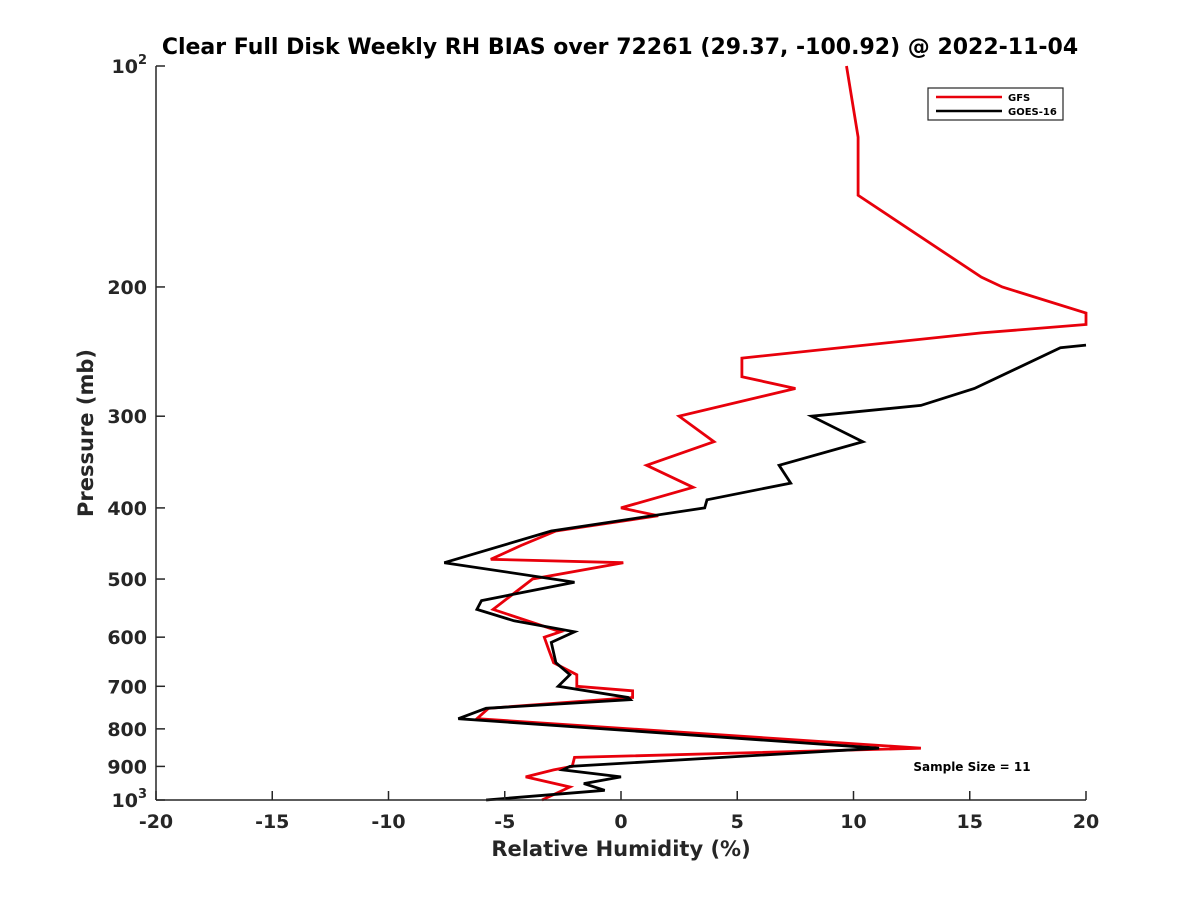  What do you see at coordinates (504, 822) in the screenshot?
I see `x-tick-label: -5` at bounding box center [504, 822].